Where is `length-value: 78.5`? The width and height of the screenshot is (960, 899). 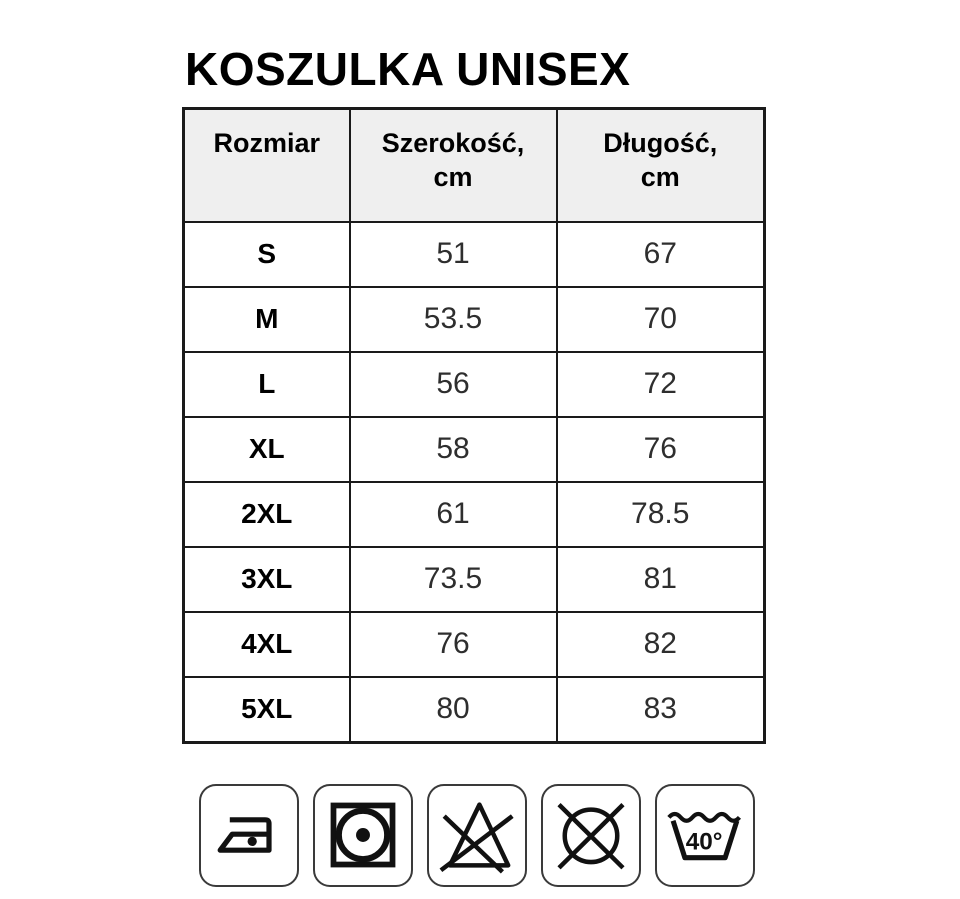 length-value: 78.5 is located at coordinates (660, 514).